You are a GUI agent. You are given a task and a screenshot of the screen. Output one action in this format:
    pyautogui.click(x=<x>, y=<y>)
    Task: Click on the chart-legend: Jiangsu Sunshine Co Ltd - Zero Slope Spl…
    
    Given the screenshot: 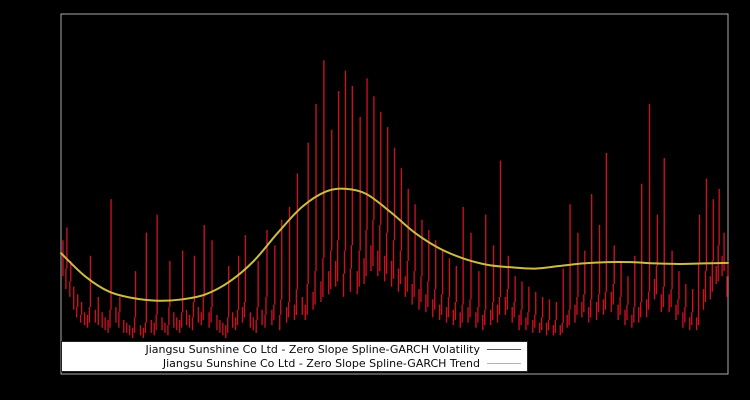 What is the action you would take?
    pyautogui.click(x=294, y=356)
    